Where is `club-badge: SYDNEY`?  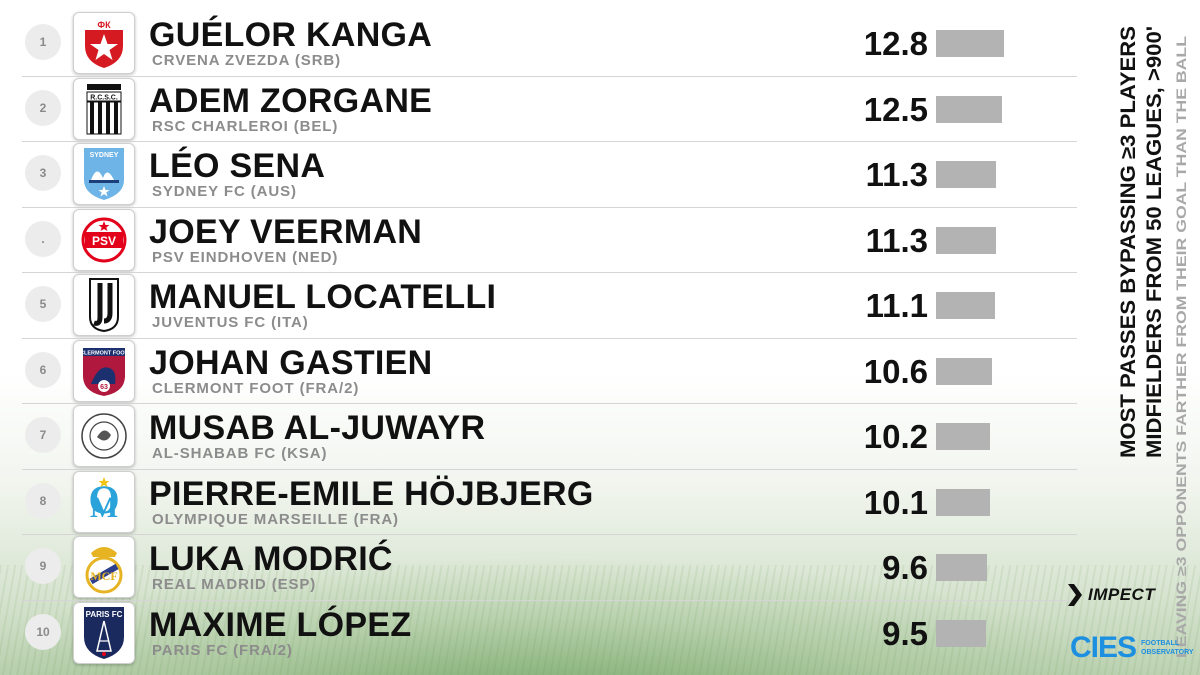 club-badge: SYDNEY is located at coordinates (104, 174).